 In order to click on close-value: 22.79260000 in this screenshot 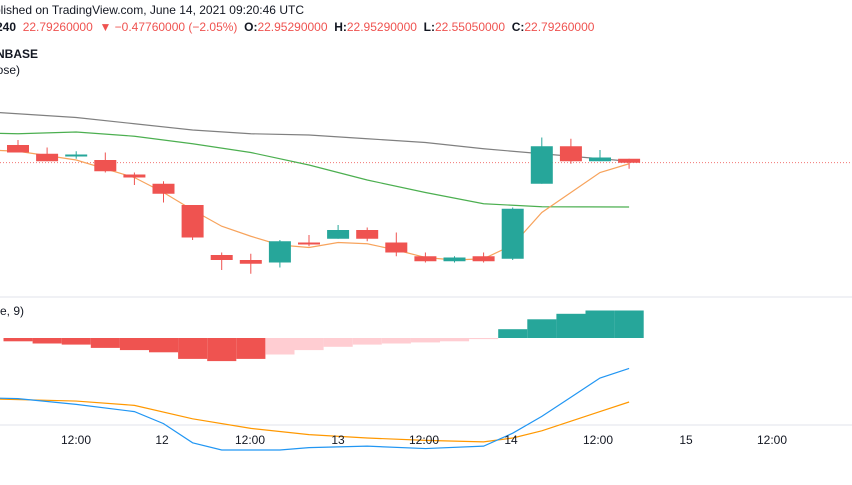, I will do `click(559, 27)`.